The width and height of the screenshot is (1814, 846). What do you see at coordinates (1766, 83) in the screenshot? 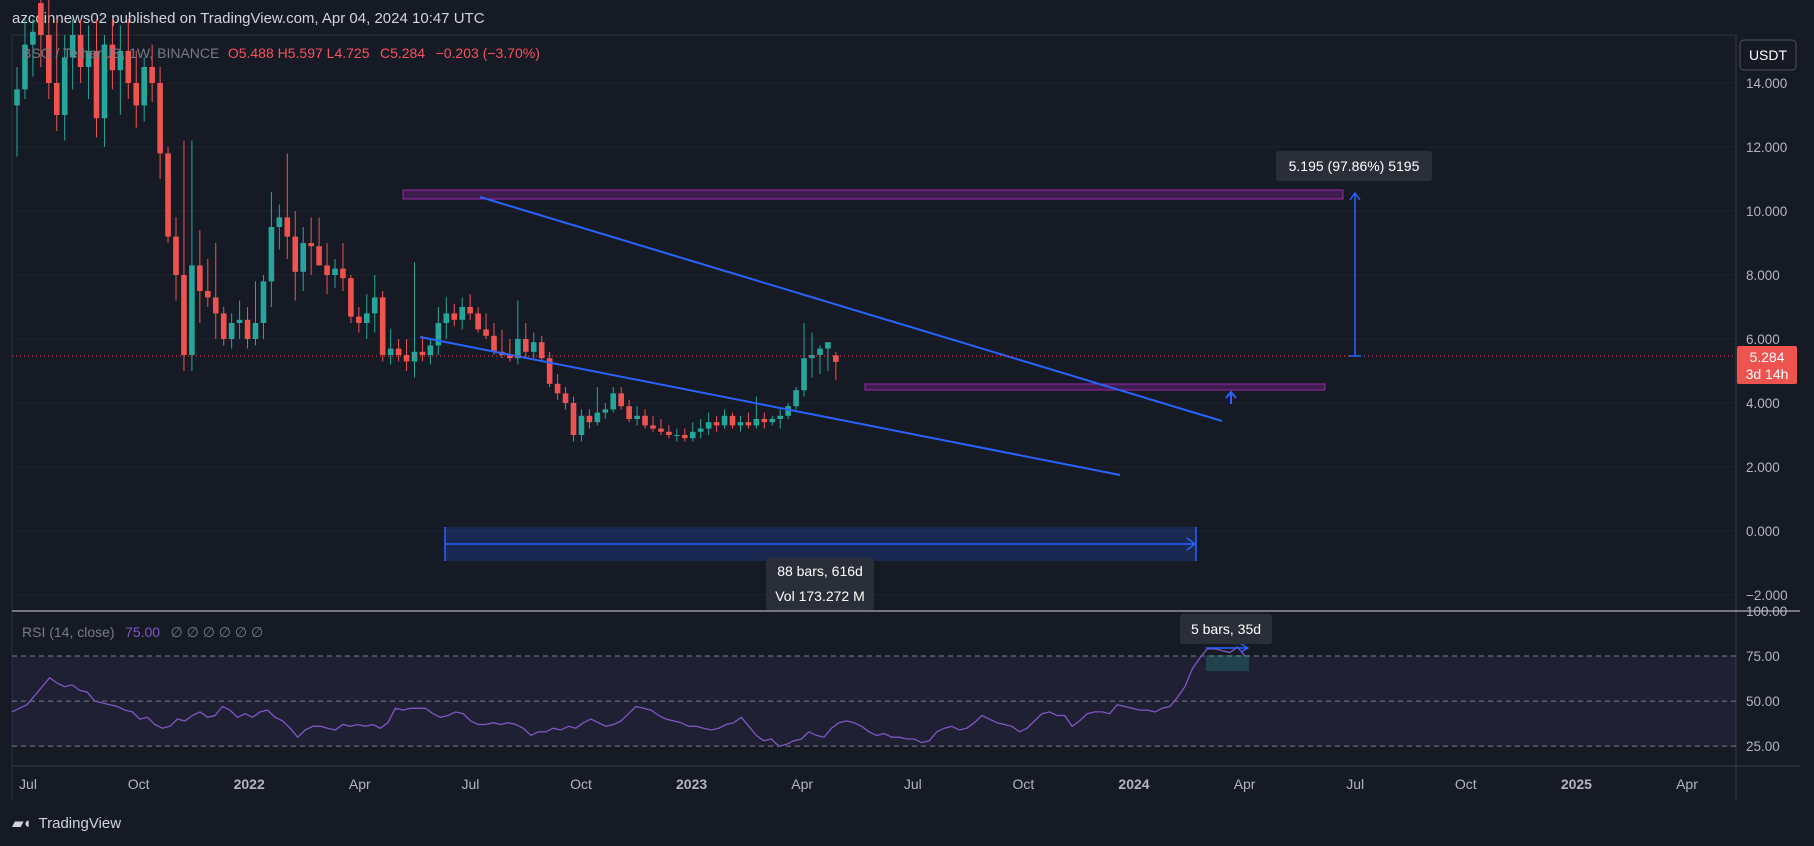
I see `price-tick-label: 14.000` at bounding box center [1766, 83].